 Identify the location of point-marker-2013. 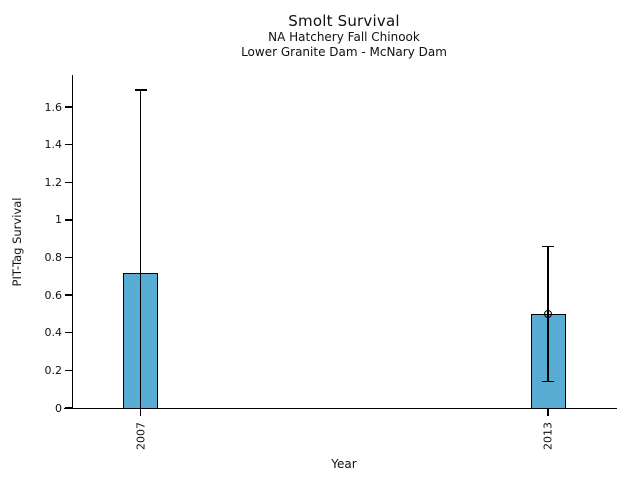
(548, 313).